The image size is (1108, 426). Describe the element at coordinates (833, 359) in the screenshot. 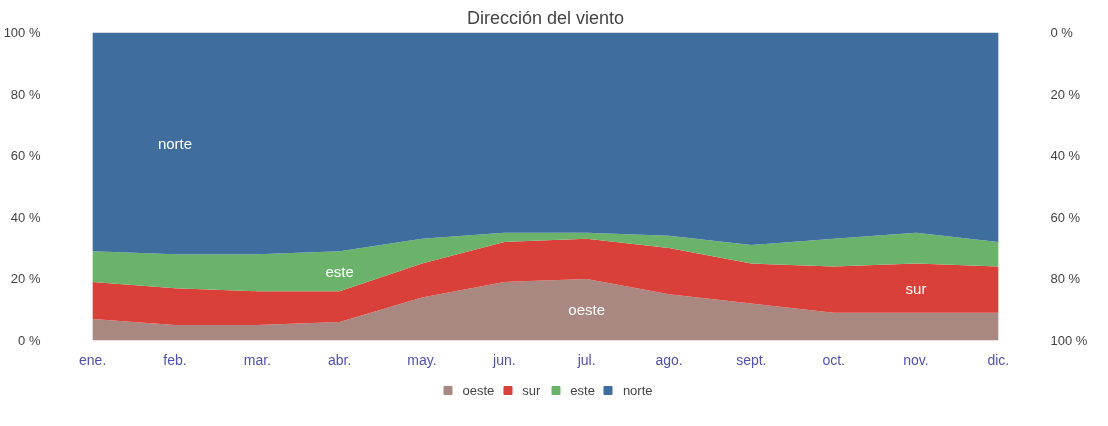

I see `x-tick-label: oct.` at that location.